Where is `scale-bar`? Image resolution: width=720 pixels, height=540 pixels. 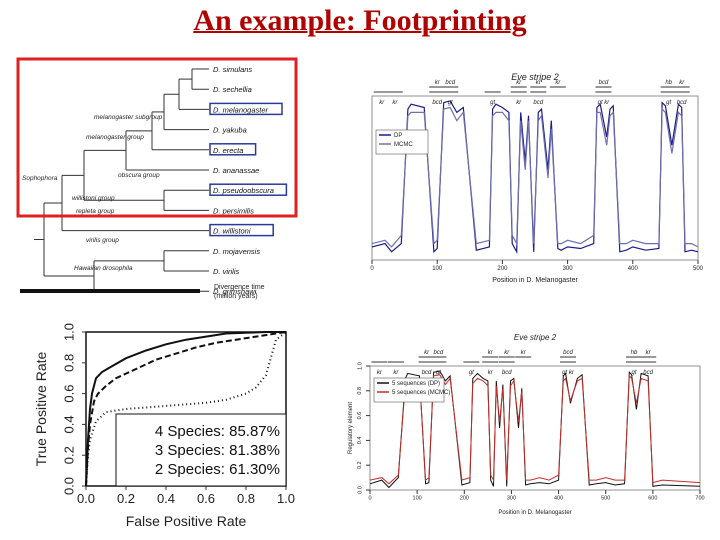 scale-bar is located at coordinates (110, 291).